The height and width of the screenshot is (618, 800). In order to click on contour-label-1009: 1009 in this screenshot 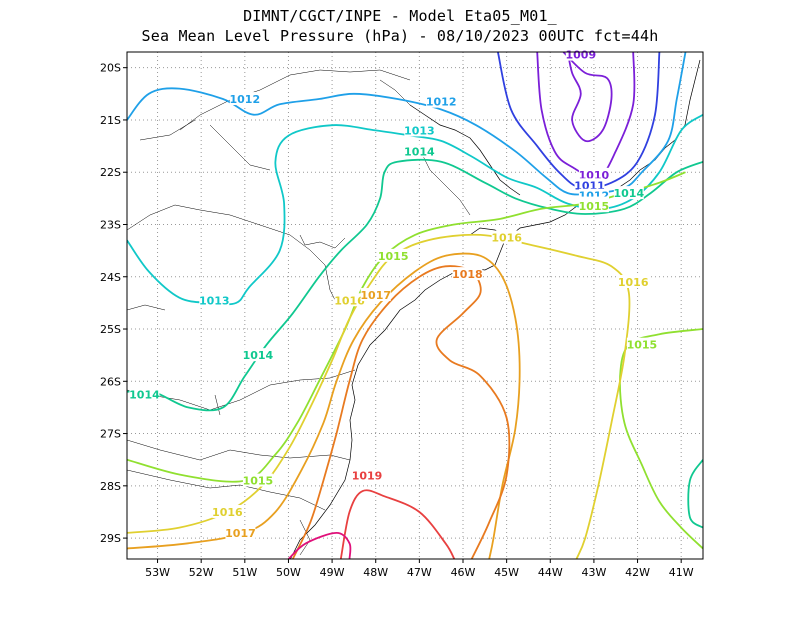, I will do `click(581, 55)`.